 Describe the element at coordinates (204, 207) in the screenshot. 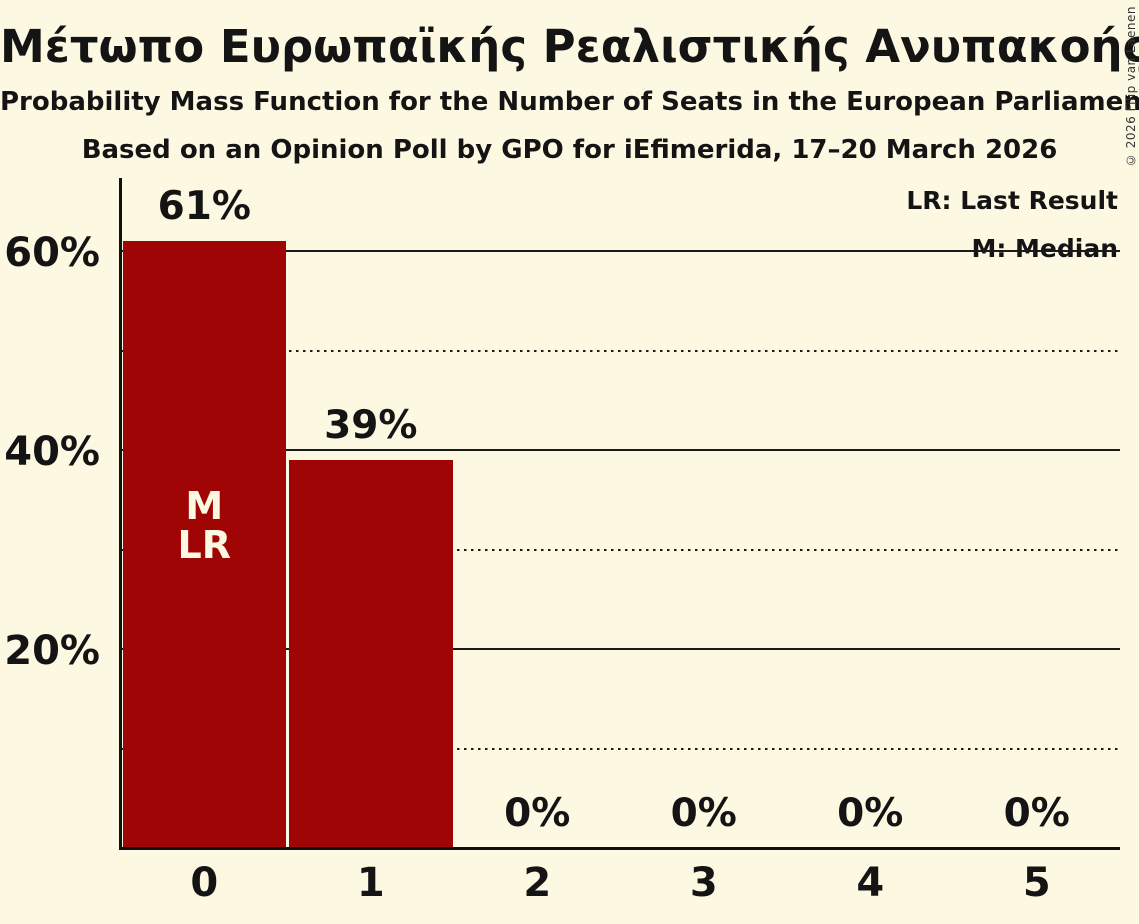

I see `bar-value-label: 61%` at that location.